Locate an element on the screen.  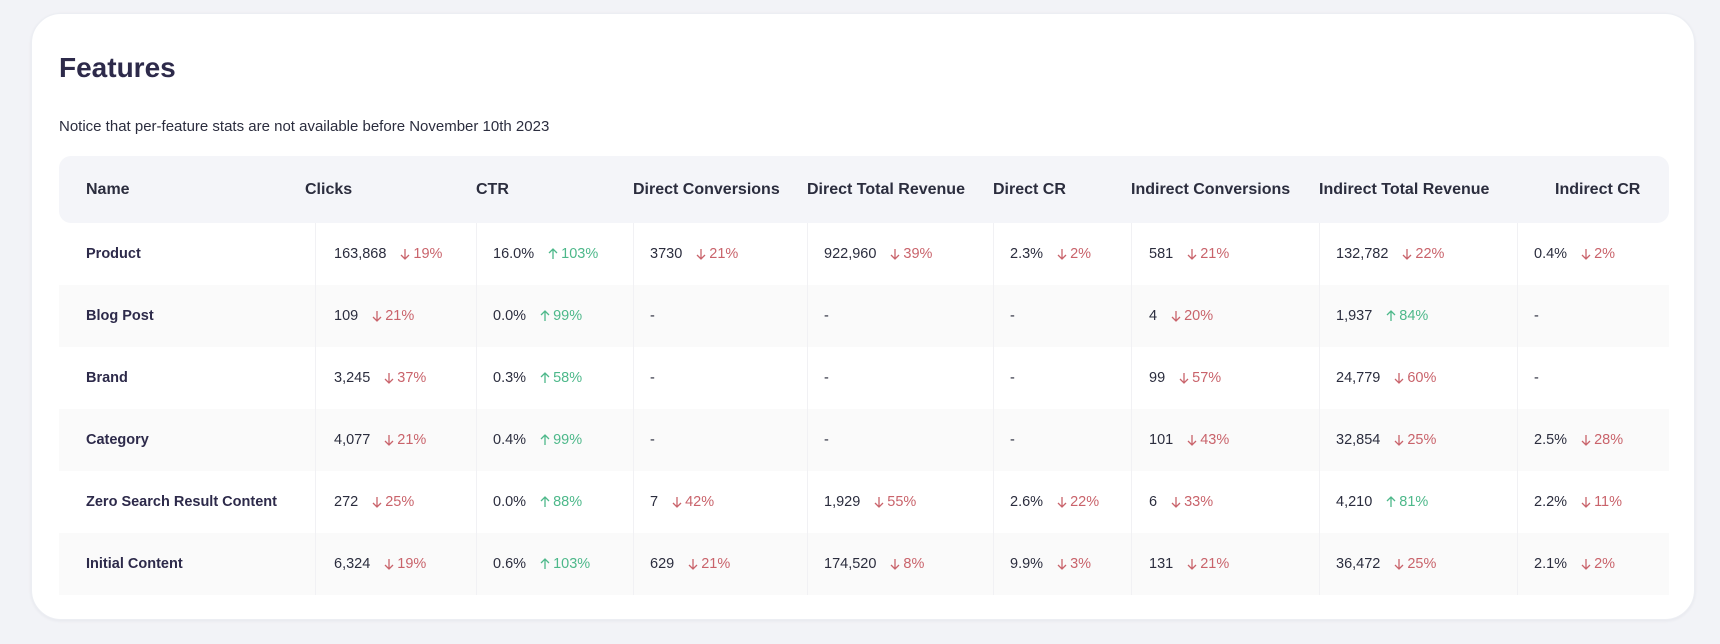
delta-badge: 57% is located at coordinates (1200, 378).